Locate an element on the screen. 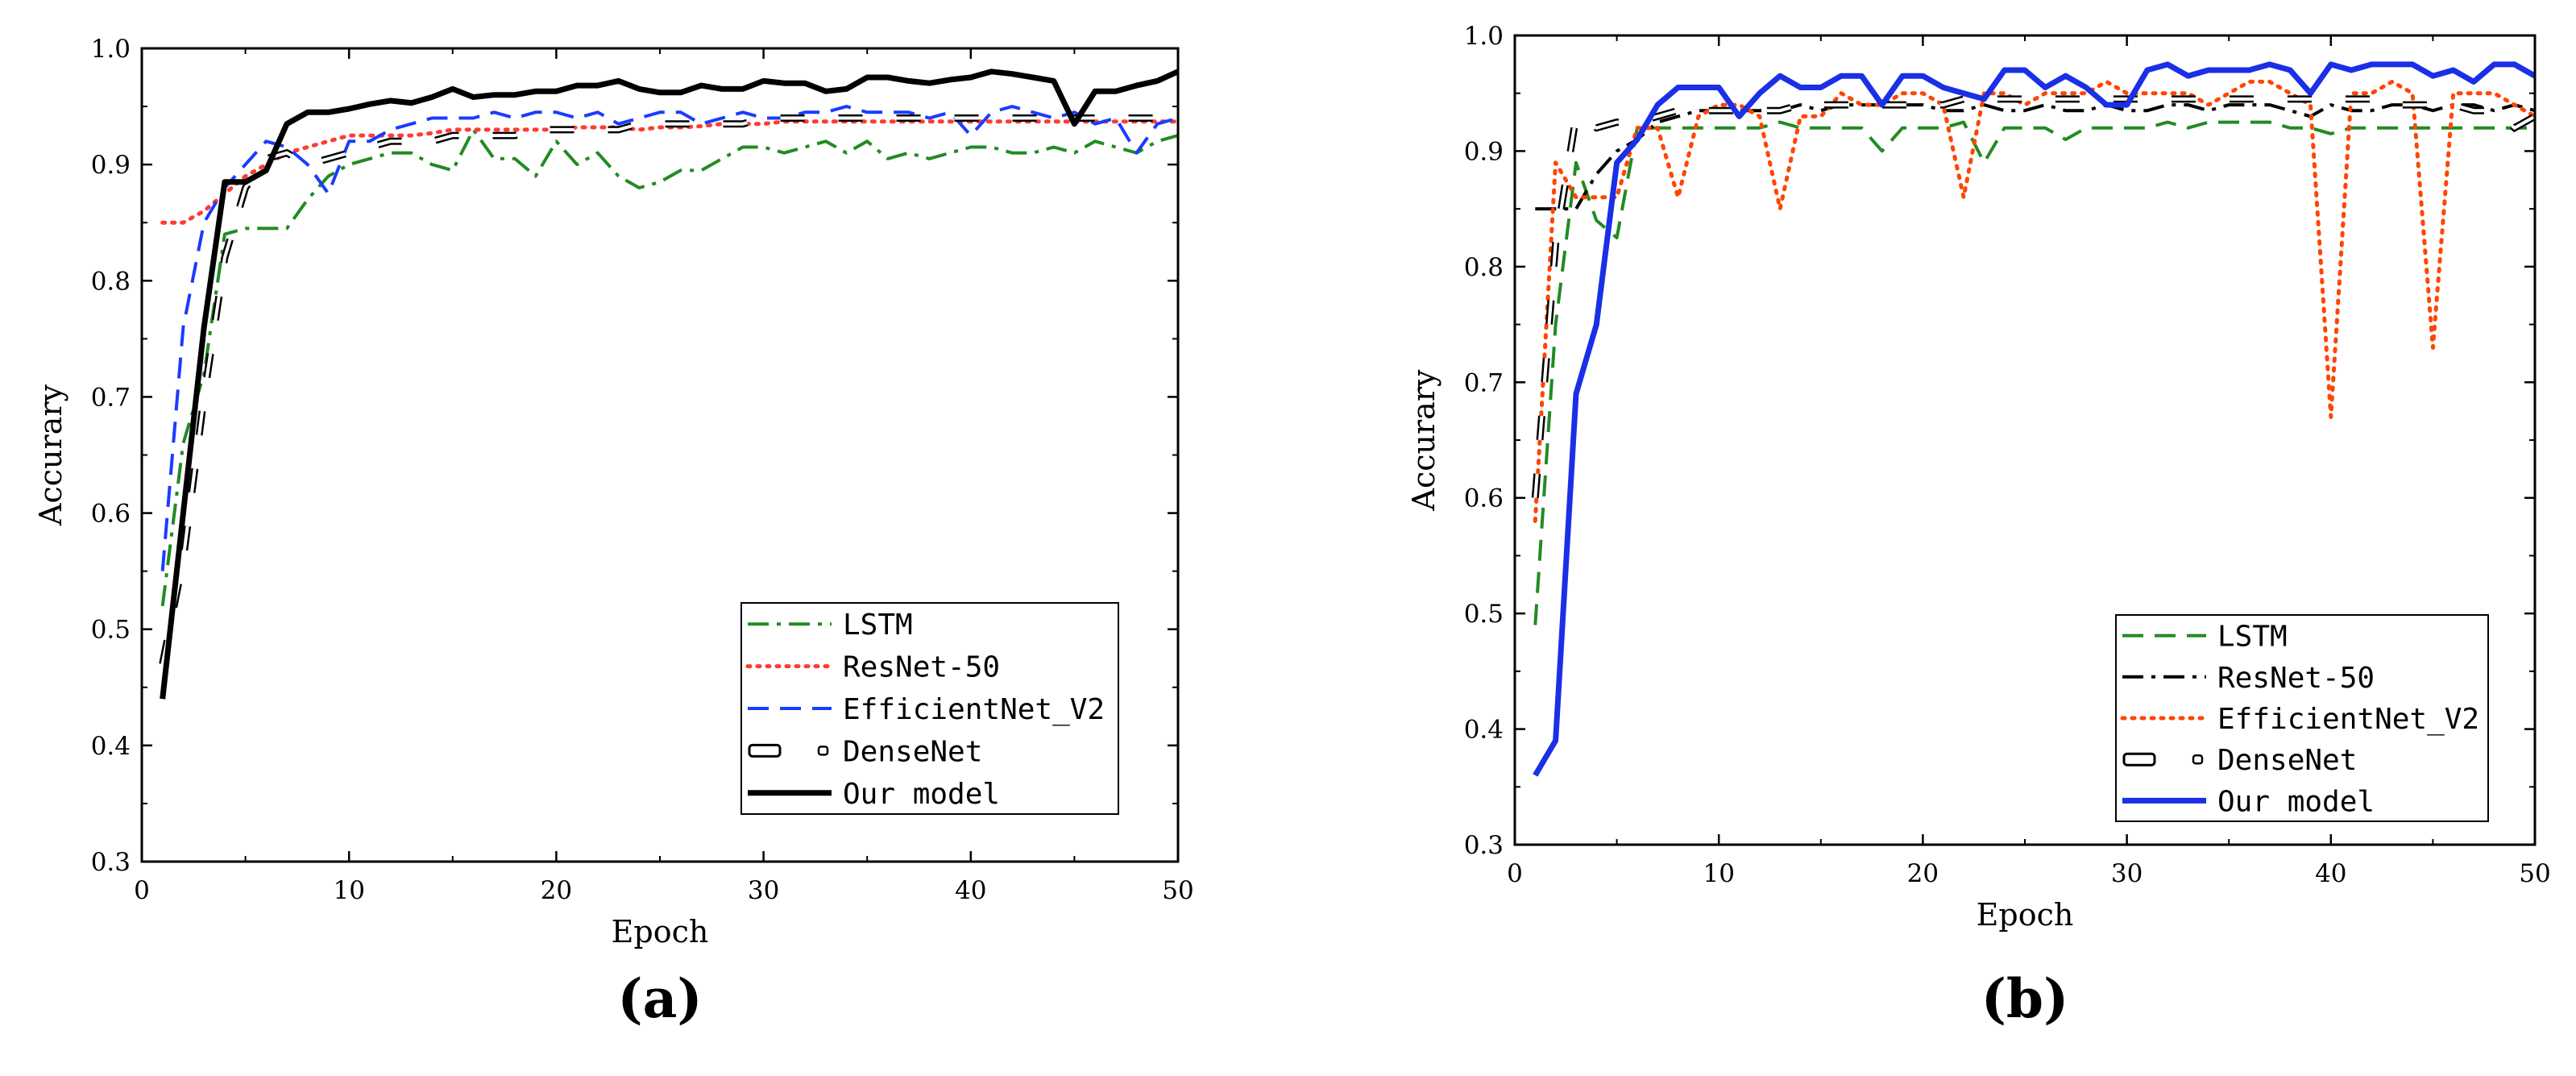 This screenshot has width=2576, height=1076. panel-label: (b) is located at coordinates (2025, 999).